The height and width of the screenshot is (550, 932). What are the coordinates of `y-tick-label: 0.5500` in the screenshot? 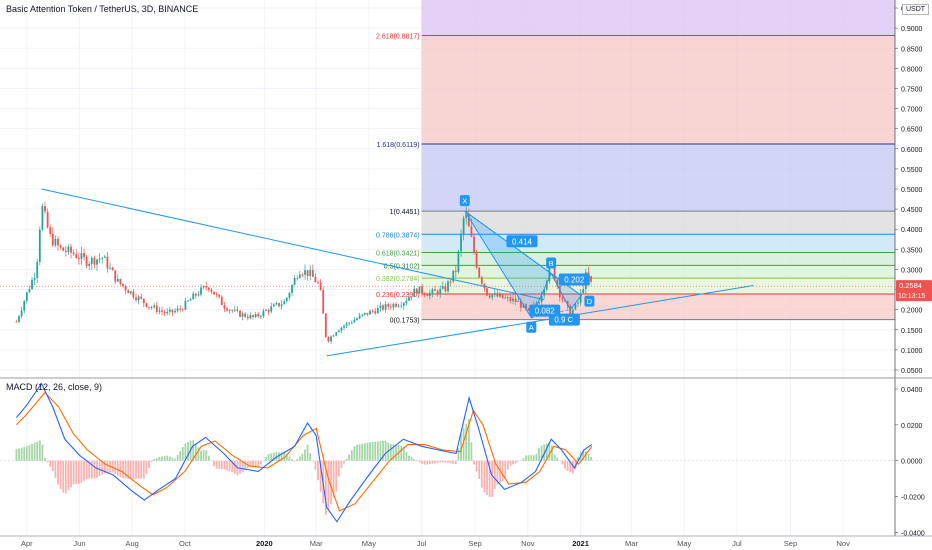 It's located at (912, 170).